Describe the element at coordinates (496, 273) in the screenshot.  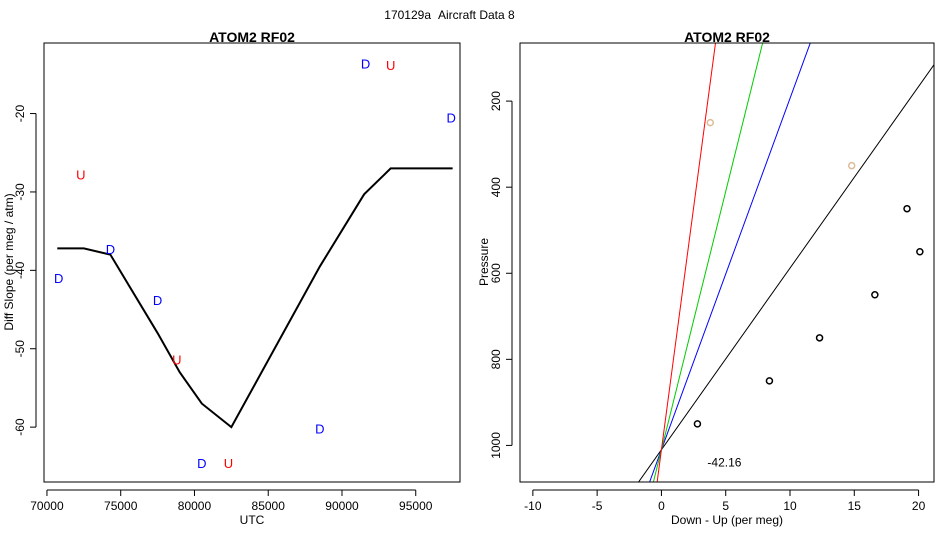
I see `right-y-tick-label: 600` at that location.